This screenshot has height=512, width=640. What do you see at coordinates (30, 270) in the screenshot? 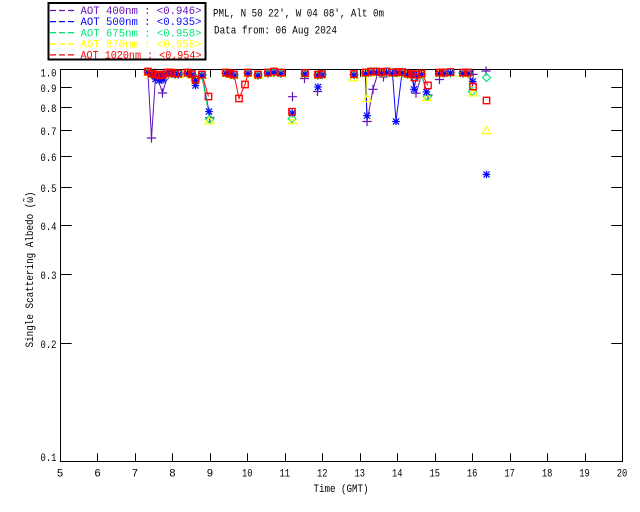
I see `svg-text: Single Scattering Albedo (ω̃)` at bounding box center [30, 270].